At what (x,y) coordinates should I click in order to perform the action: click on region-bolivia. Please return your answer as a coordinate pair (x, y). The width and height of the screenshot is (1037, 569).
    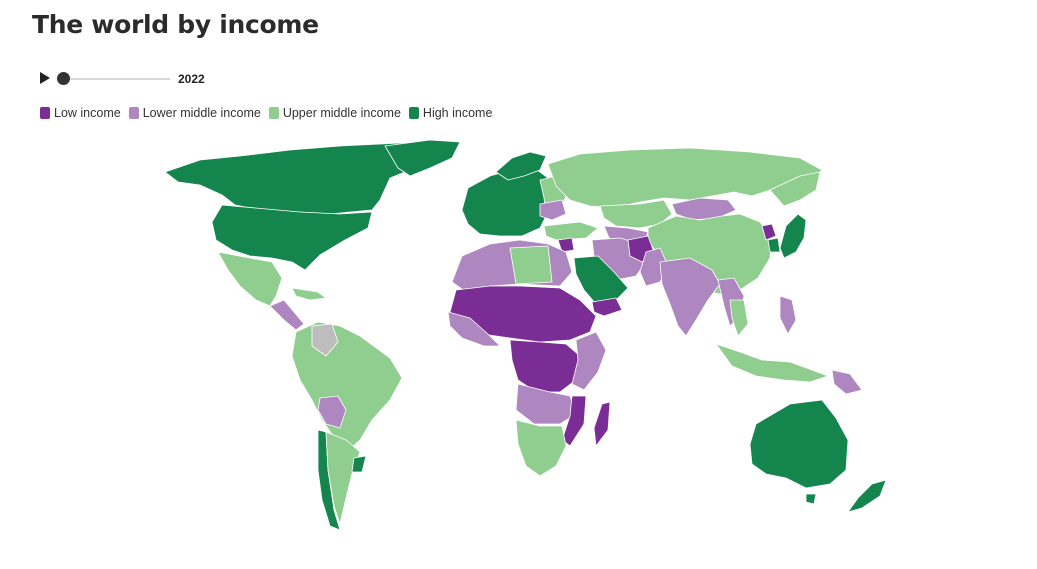
    Looking at the image, I should click on (332, 412).